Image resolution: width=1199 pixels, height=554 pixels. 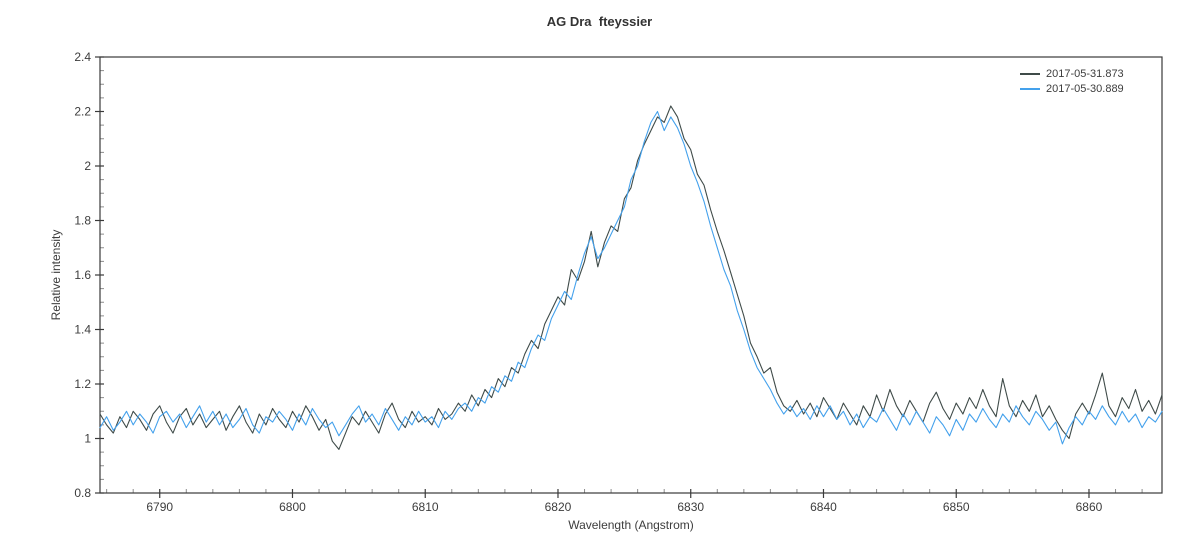 What do you see at coordinates (87, 439) in the screenshot?
I see `y-tick-label: 1` at bounding box center [87, 439].